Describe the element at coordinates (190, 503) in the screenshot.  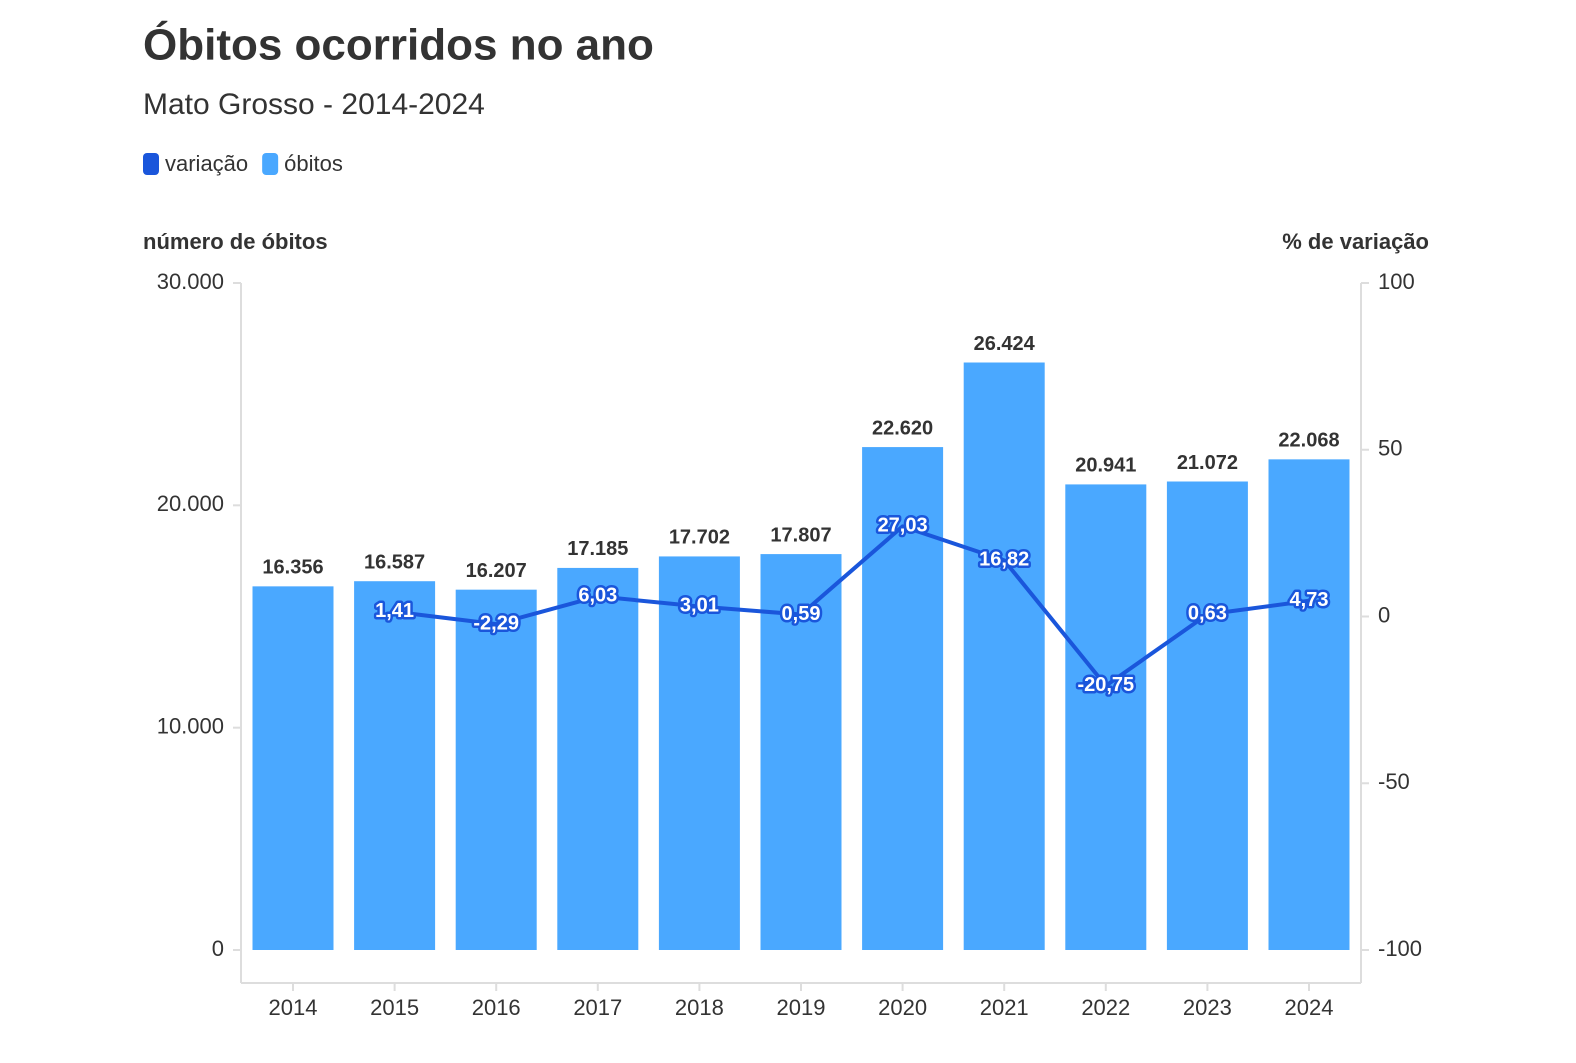
I see `y-tick-label: 20.000` at that location.